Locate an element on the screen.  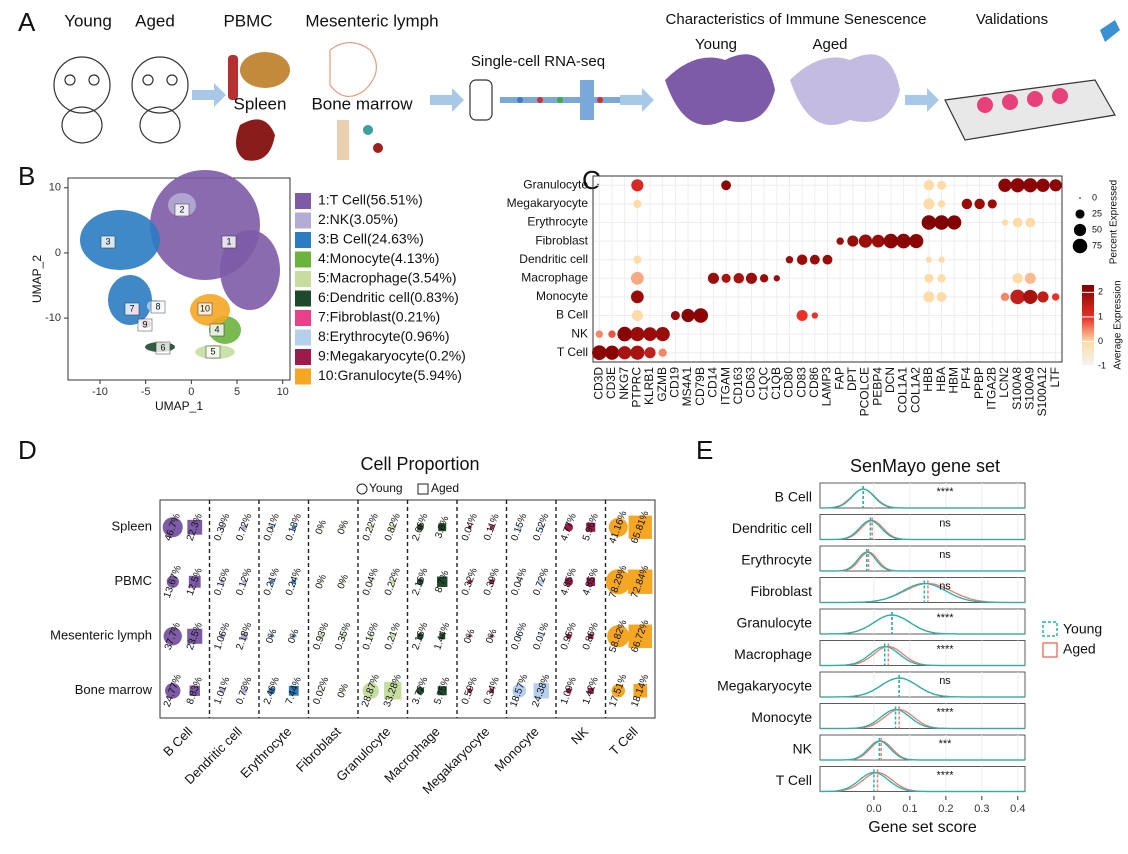
value-label: 13.67% is located at coordinates (173, 582).